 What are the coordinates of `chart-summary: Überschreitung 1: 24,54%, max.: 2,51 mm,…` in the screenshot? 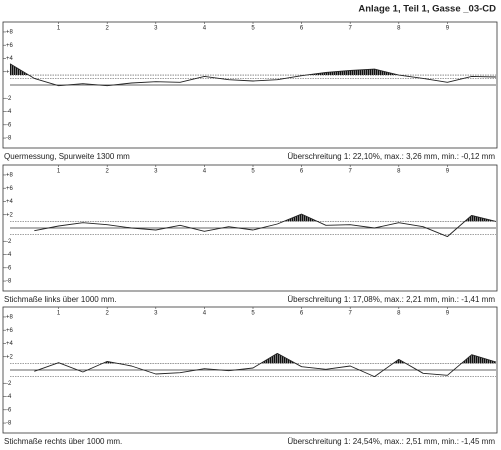 It's located at (391, 441).